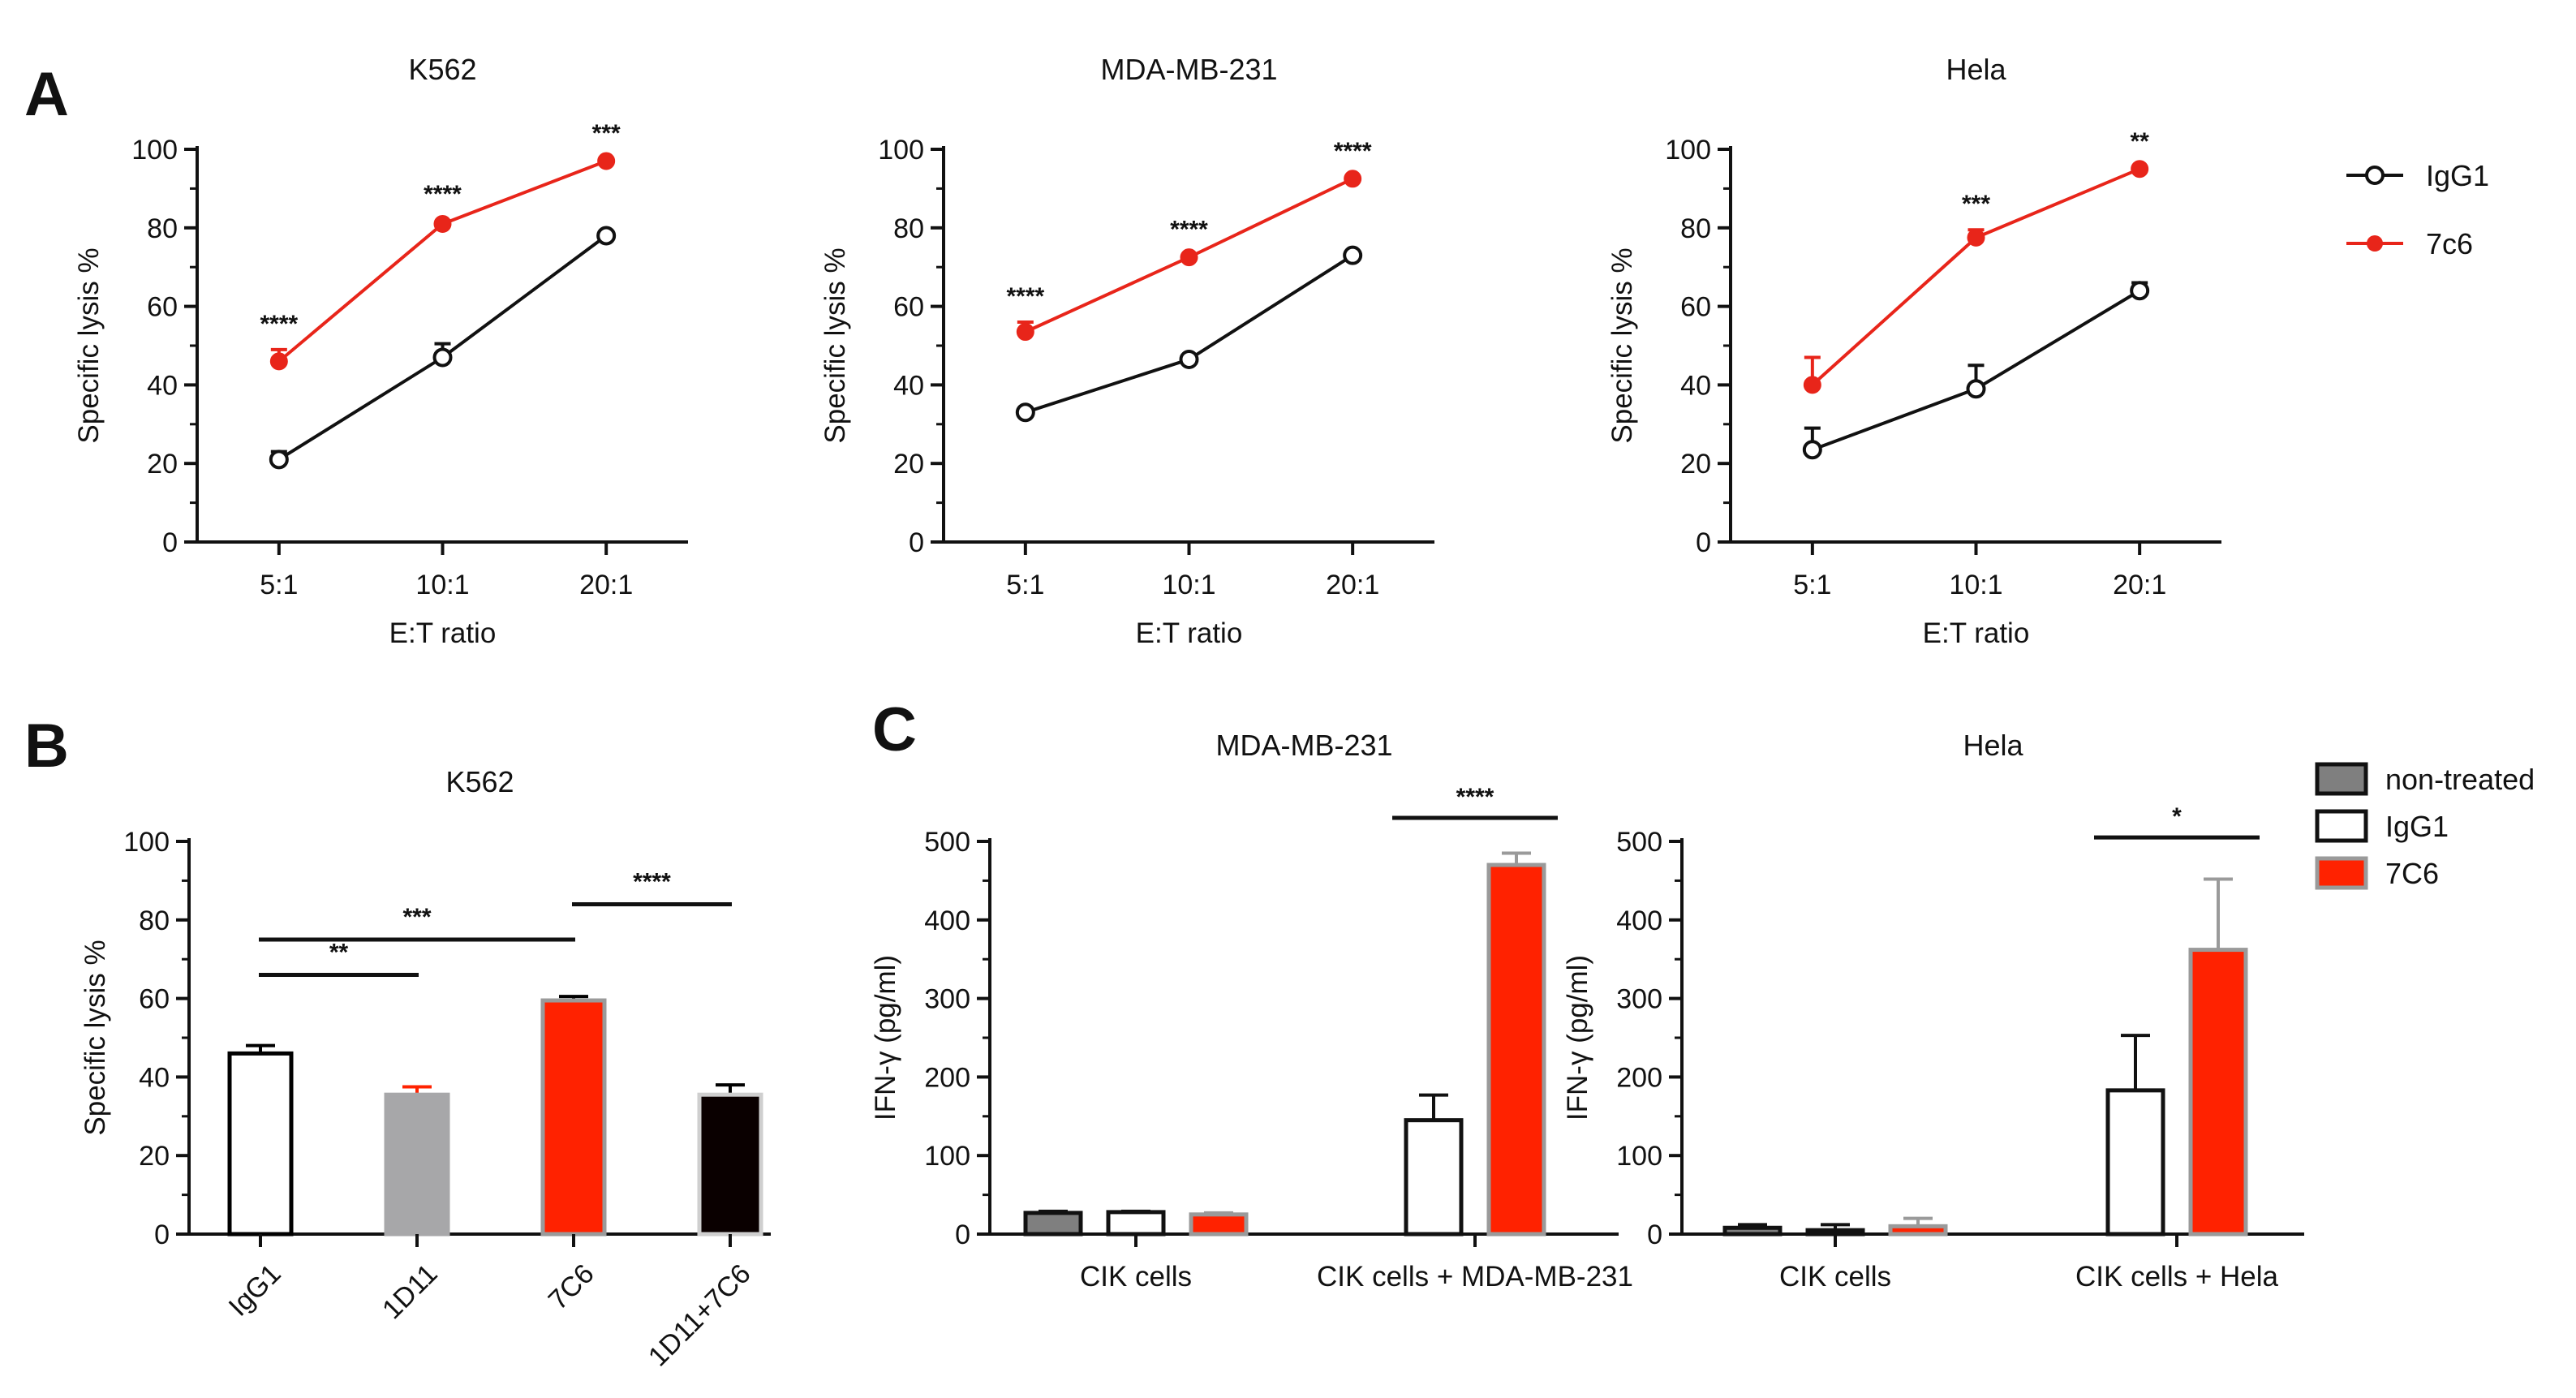  What do you see at coordinates (154, 999) in the screenshot?
I see `y-tick-label: 60` at bounding box center [154, 999].